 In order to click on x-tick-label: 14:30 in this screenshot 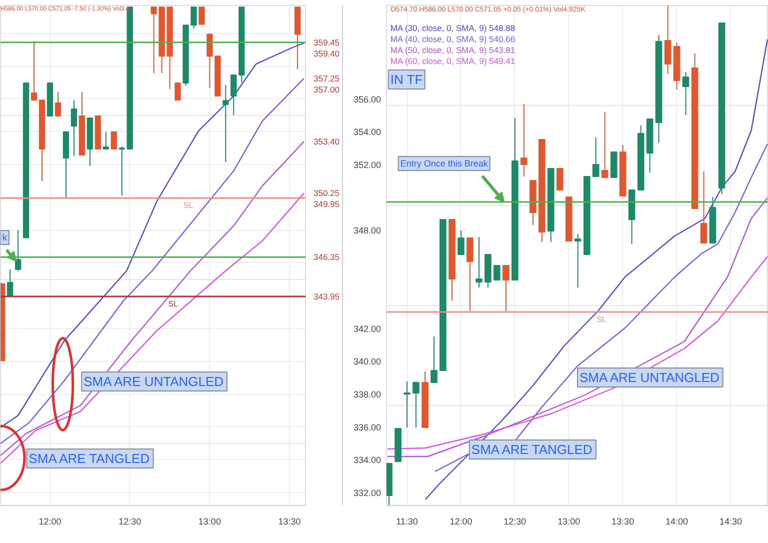, I will do `click(730, 521)`.